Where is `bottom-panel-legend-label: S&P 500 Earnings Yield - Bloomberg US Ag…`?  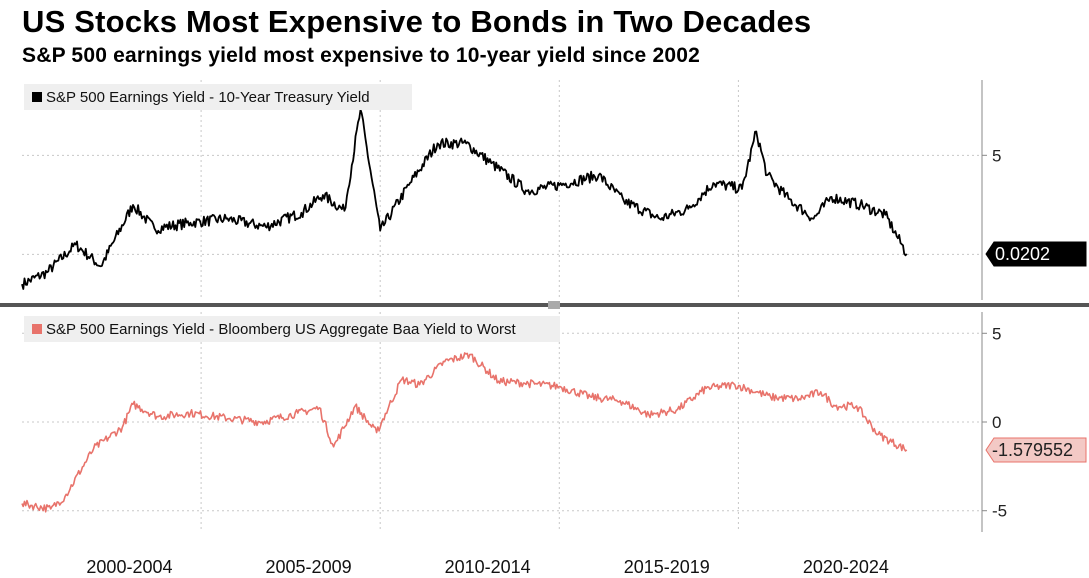
bottom-panel-legend-label: S&P 500 Earnings Yield - Bloomberg US Ag… is located at coordinates (281, 329).